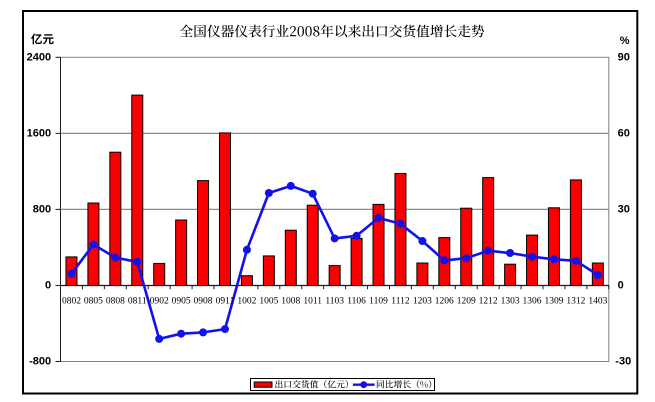  What do you see at coordinates (42, 210) in the screenshot?
I see `svg-text: 800` at bounding box center [42, 210].